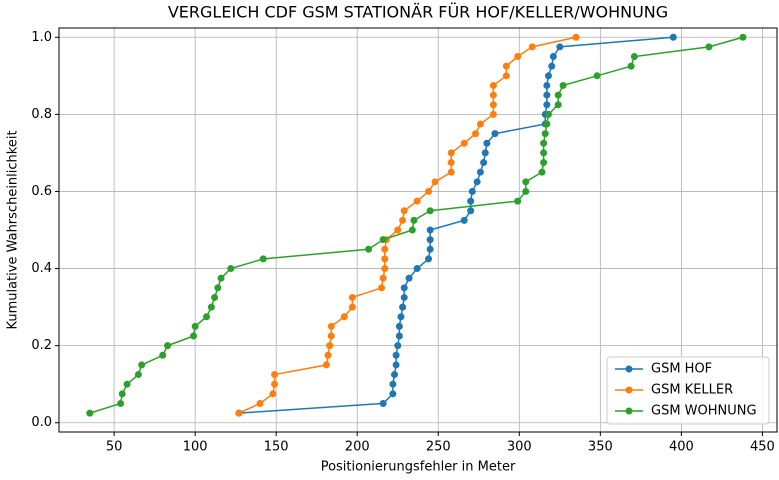 This screenshot has width=779, height=480. Describe the element at coordinates (41, 114) in the screenshot. I see `y-tick-label: 0.8` at that location.